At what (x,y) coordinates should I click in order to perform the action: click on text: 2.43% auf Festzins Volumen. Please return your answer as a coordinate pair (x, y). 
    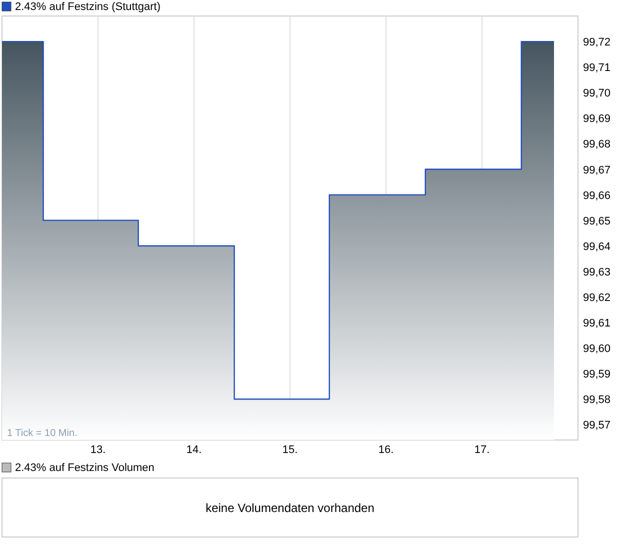
    Looking at the image, I should click on (84, 468).